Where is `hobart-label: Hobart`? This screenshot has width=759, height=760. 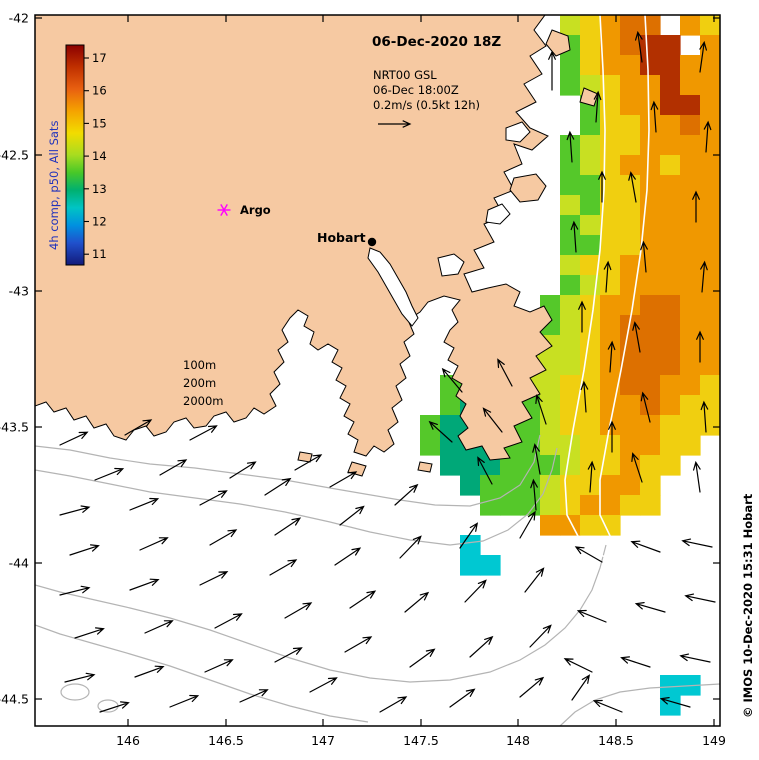 hobart-label: Hobart is located at coordinates (341, 237).